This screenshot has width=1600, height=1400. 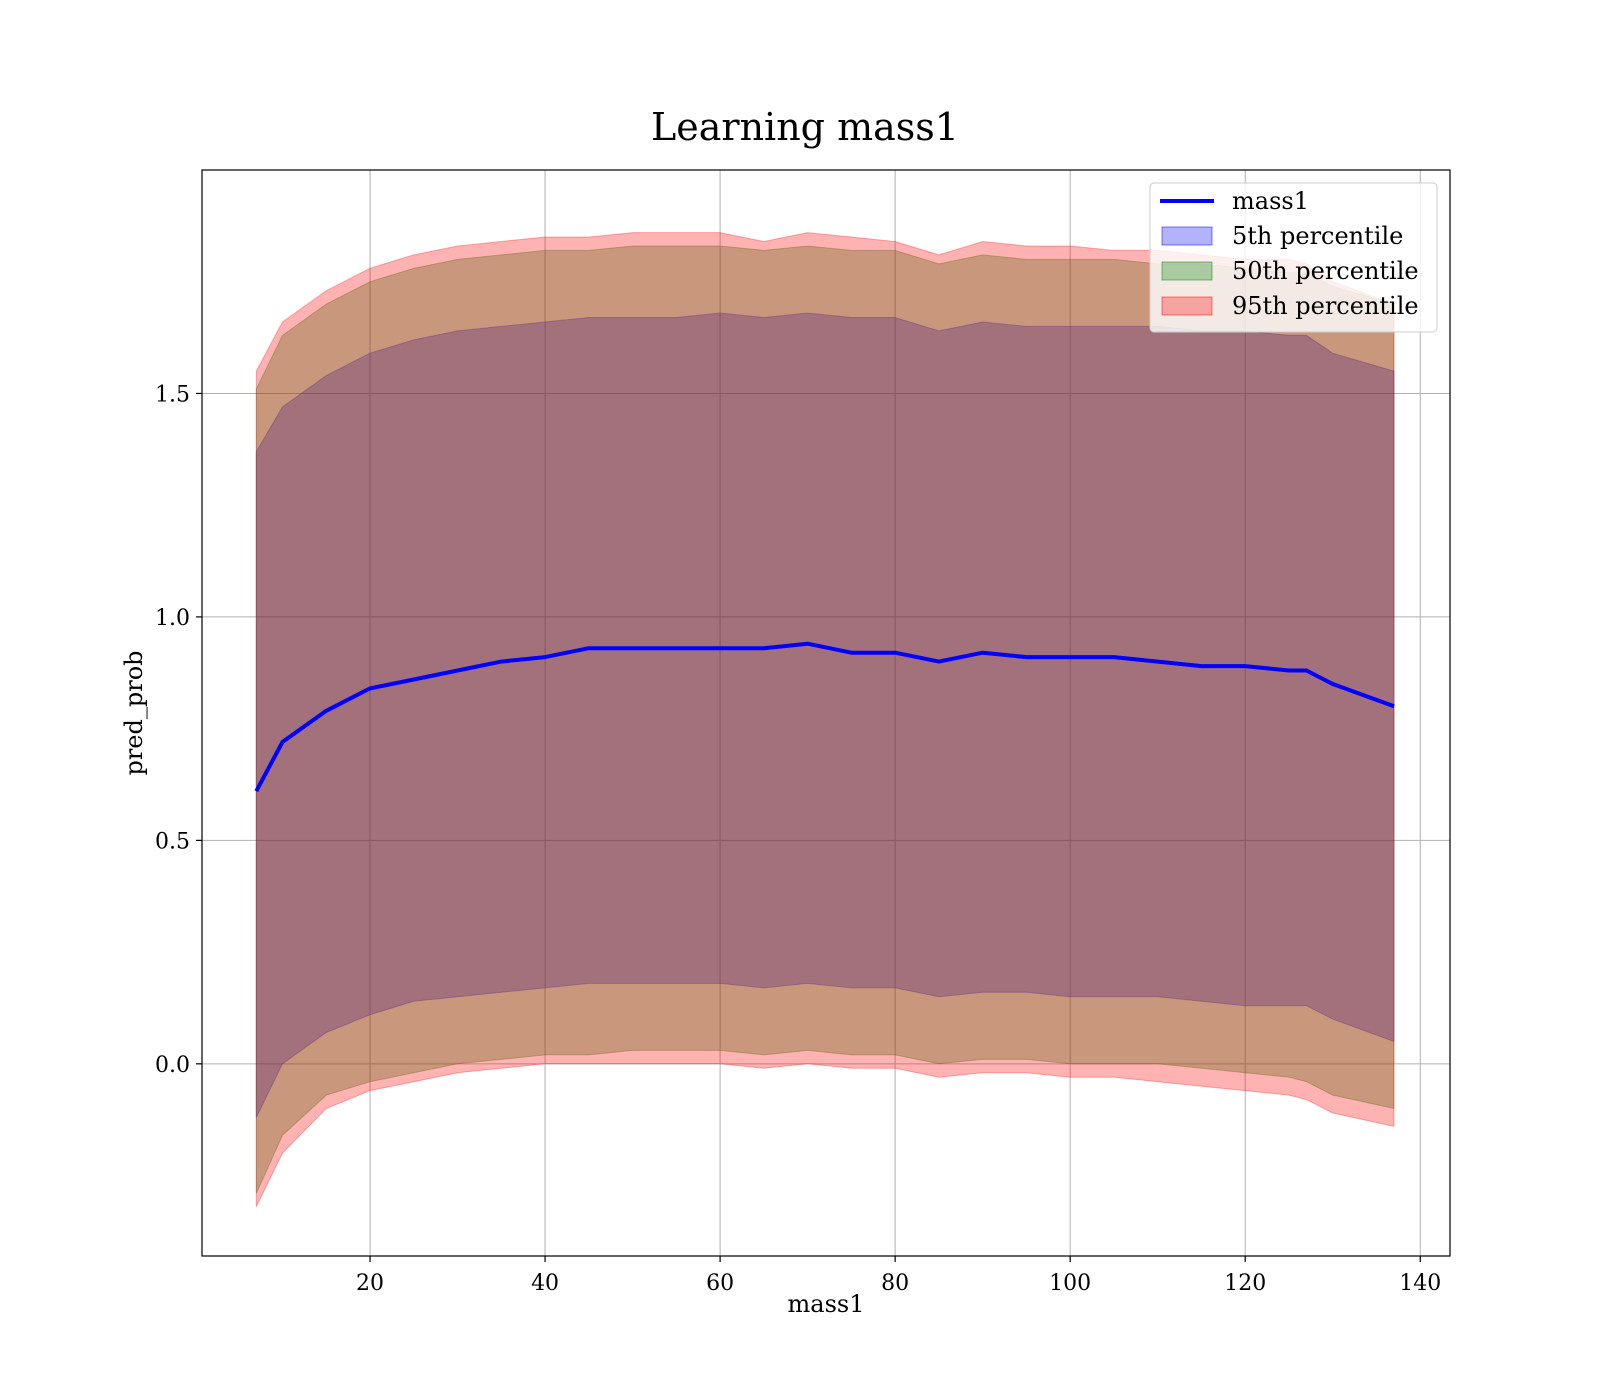 I want to click on x-tick-label: 120, so click(x=1245, y=1283).